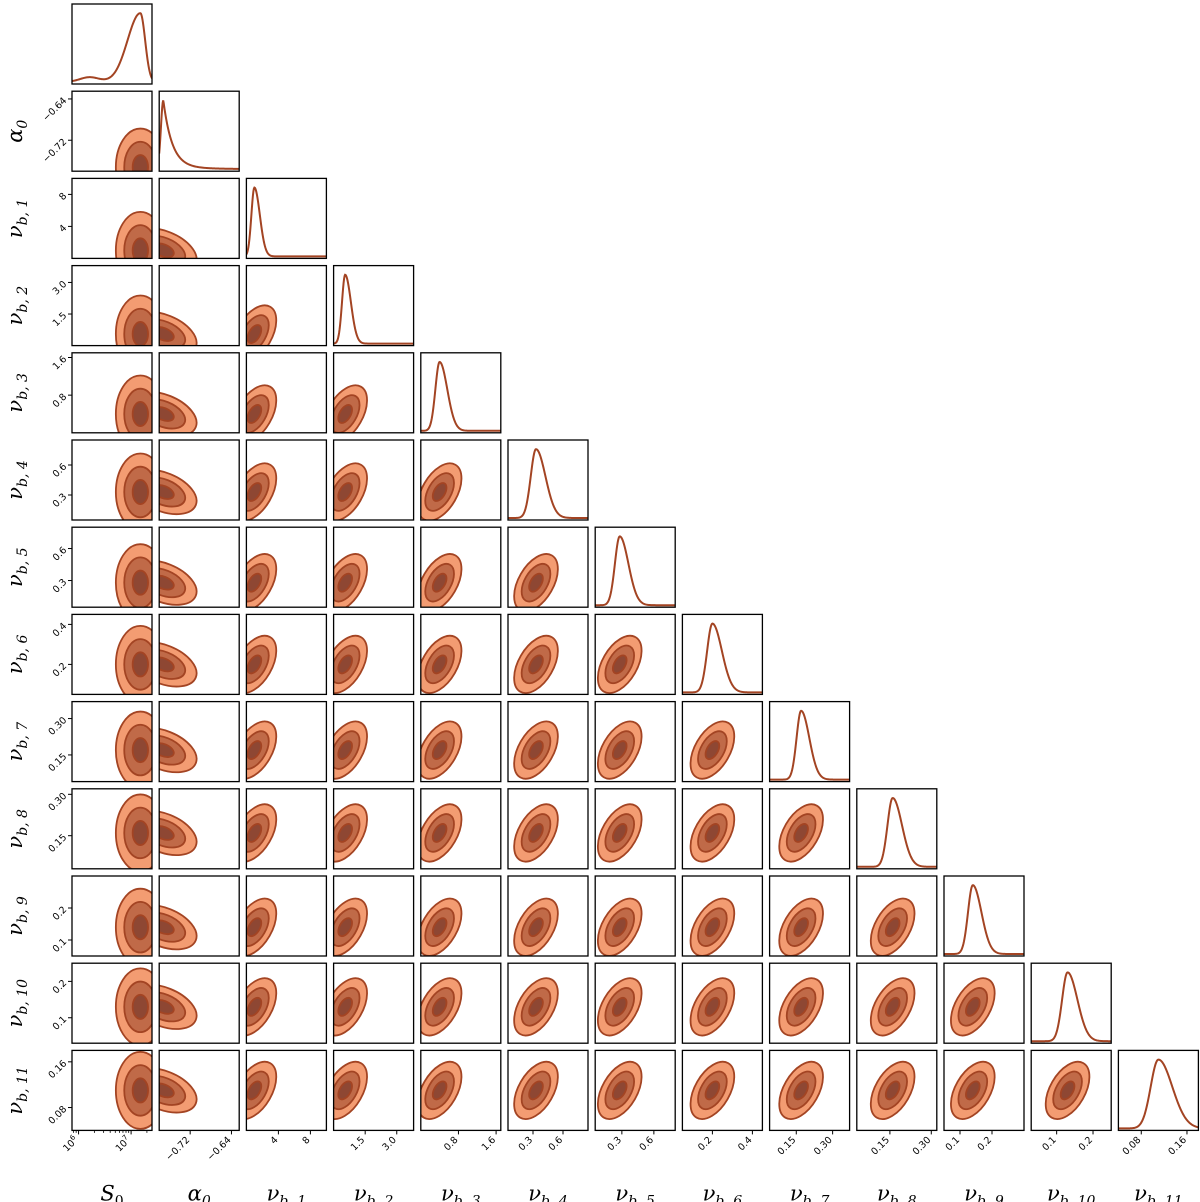  I want to click on y-tick-label-12-0: 0.08, so click(58, 1115).